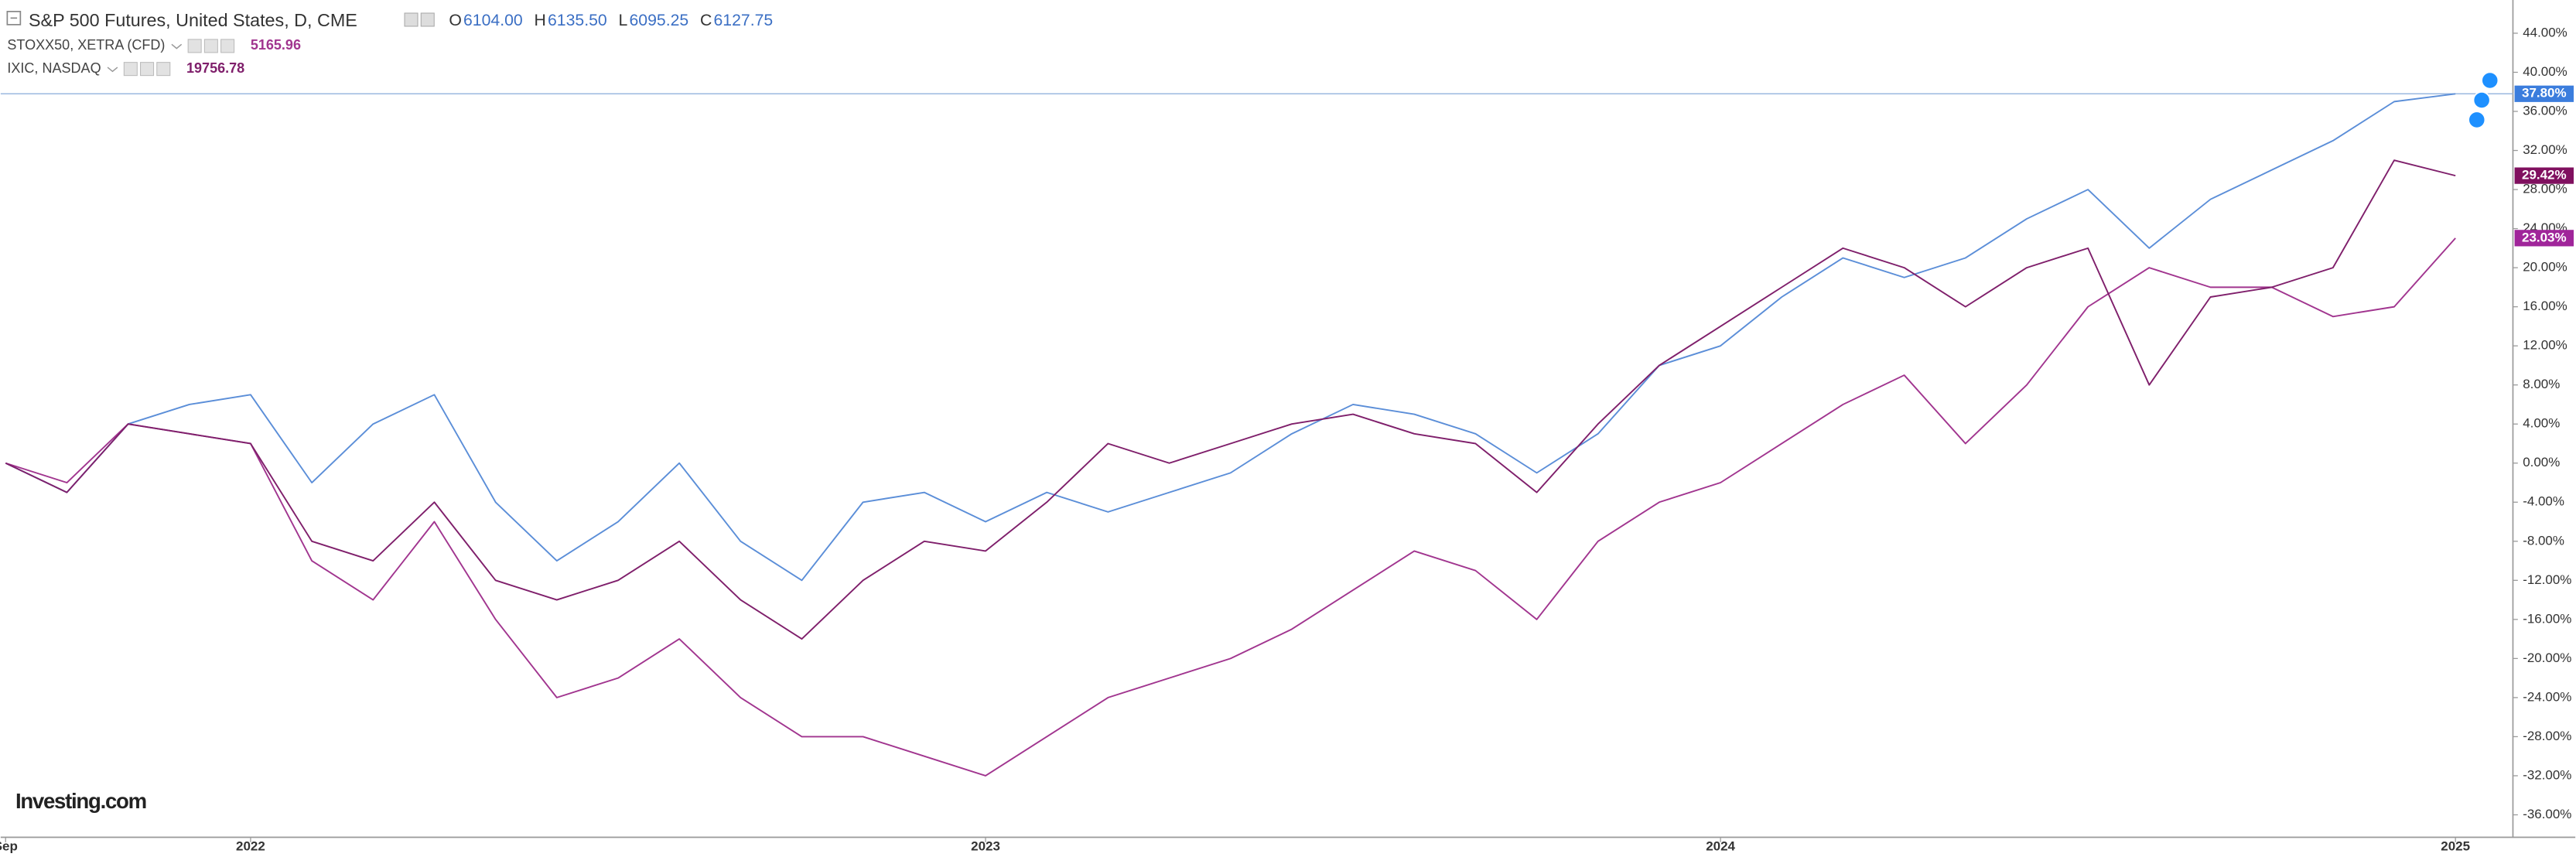 Image resolution: width=2576 pixels, height=857 pixels. What do you see at coordinates (2545, 267) in the screenshot?
I see `y-tick-label: 20.00%` at bounding box center [2545, 267].